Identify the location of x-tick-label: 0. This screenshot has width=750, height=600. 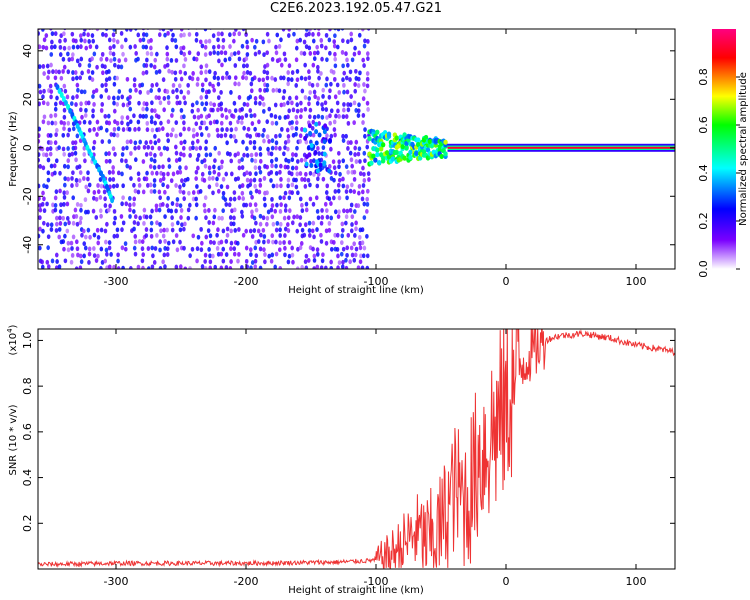
(506, 281).